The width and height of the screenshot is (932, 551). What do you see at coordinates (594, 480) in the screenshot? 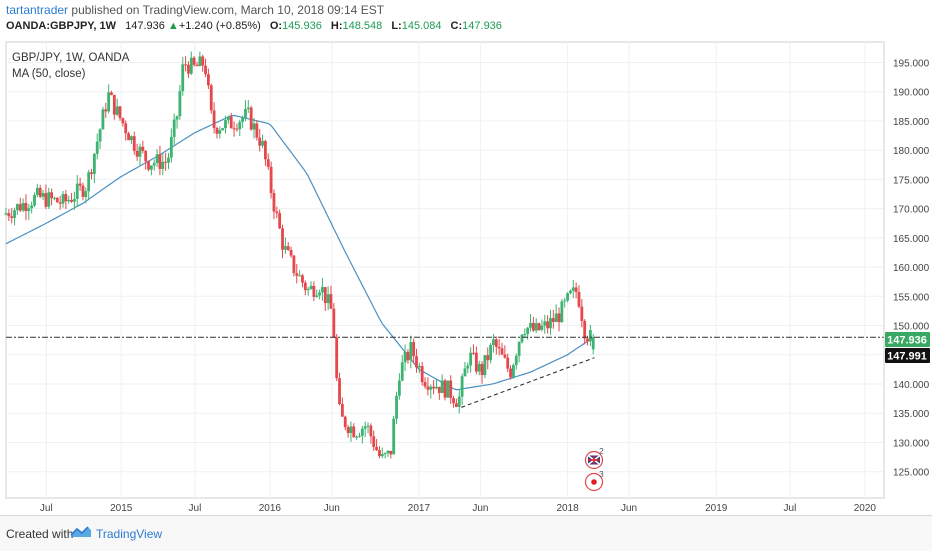
I see `event-news-jp: 3` at bounding box center [594, 480].